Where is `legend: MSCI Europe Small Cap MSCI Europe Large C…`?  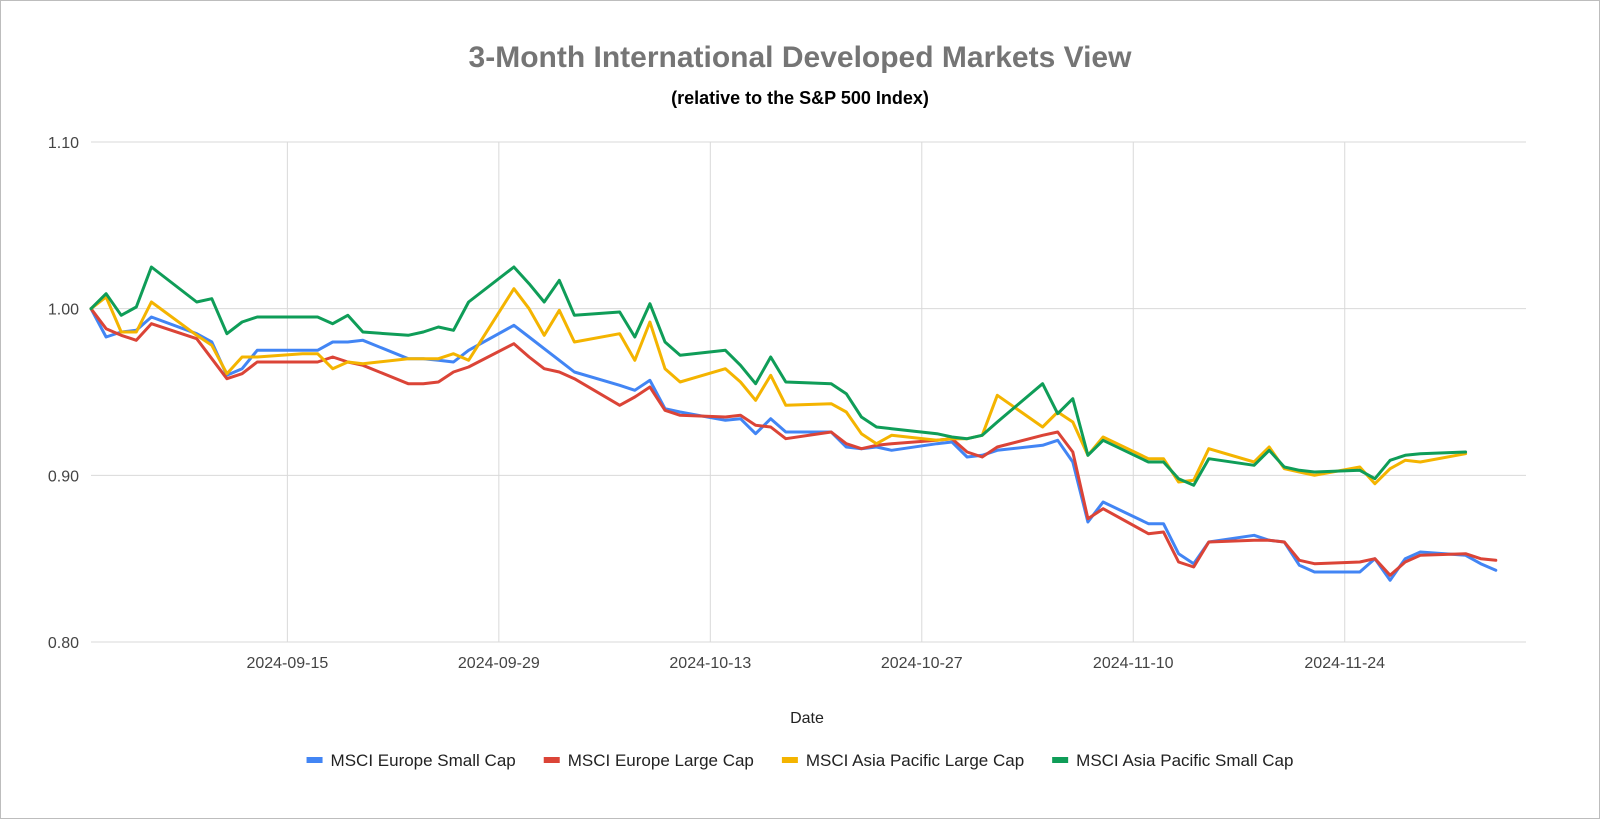 legend: MSCI Europe Small Cap MSCI Europe Large C… is located at coordinates (799, 760).